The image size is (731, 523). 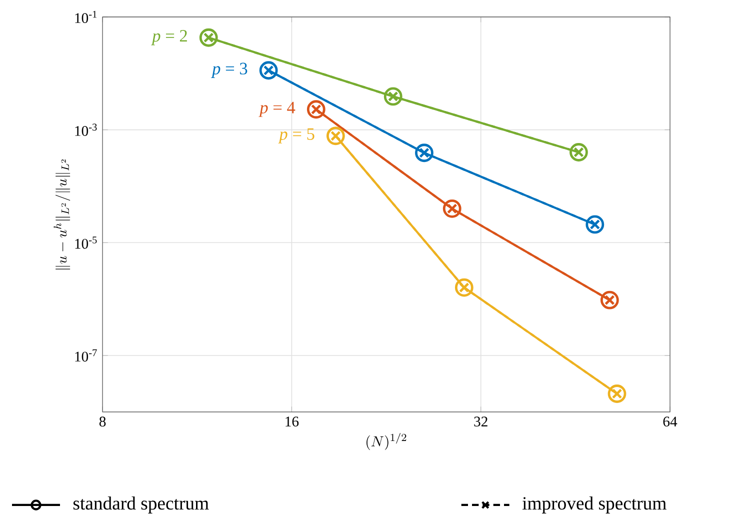 What do you see at coordinates (481, 421) in the screenshot?
I see `x-tick-label: 32` at bounding box center [481, 421].